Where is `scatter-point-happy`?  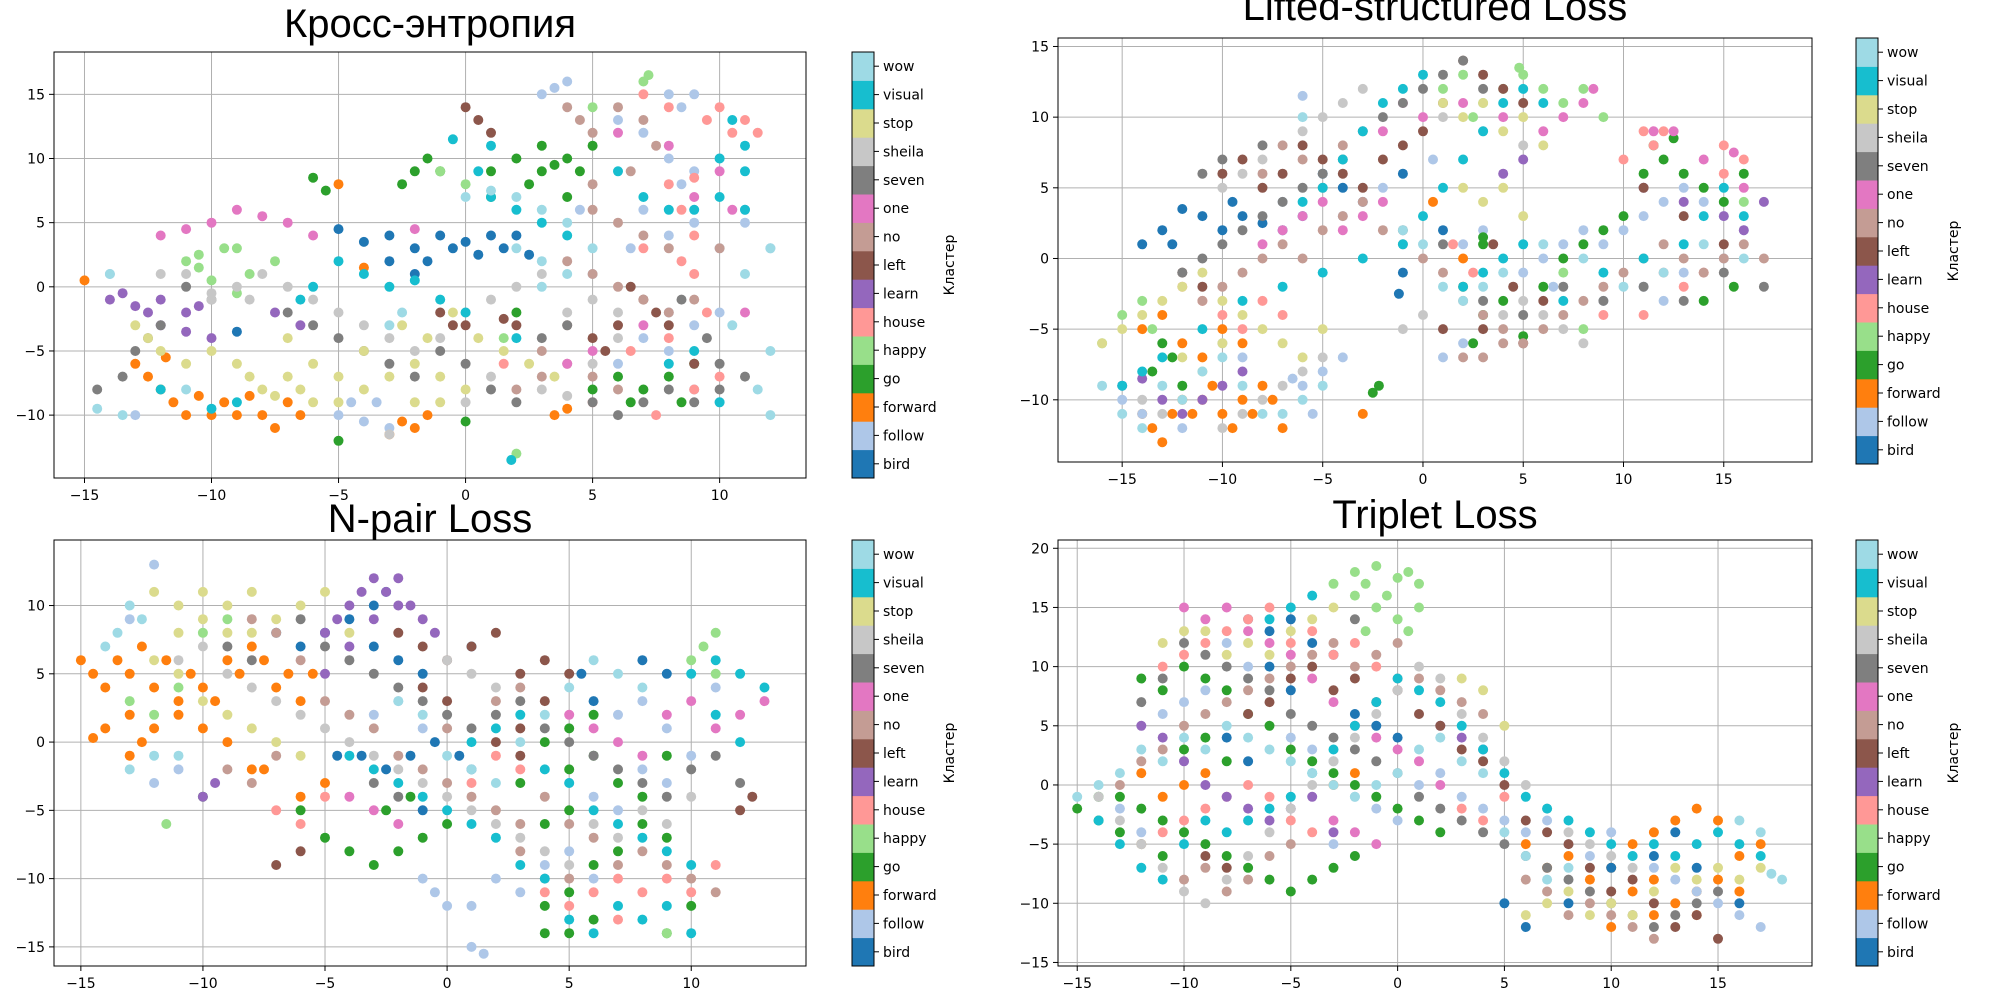 scatter-point-happy is located at coordinates (1354, 595).